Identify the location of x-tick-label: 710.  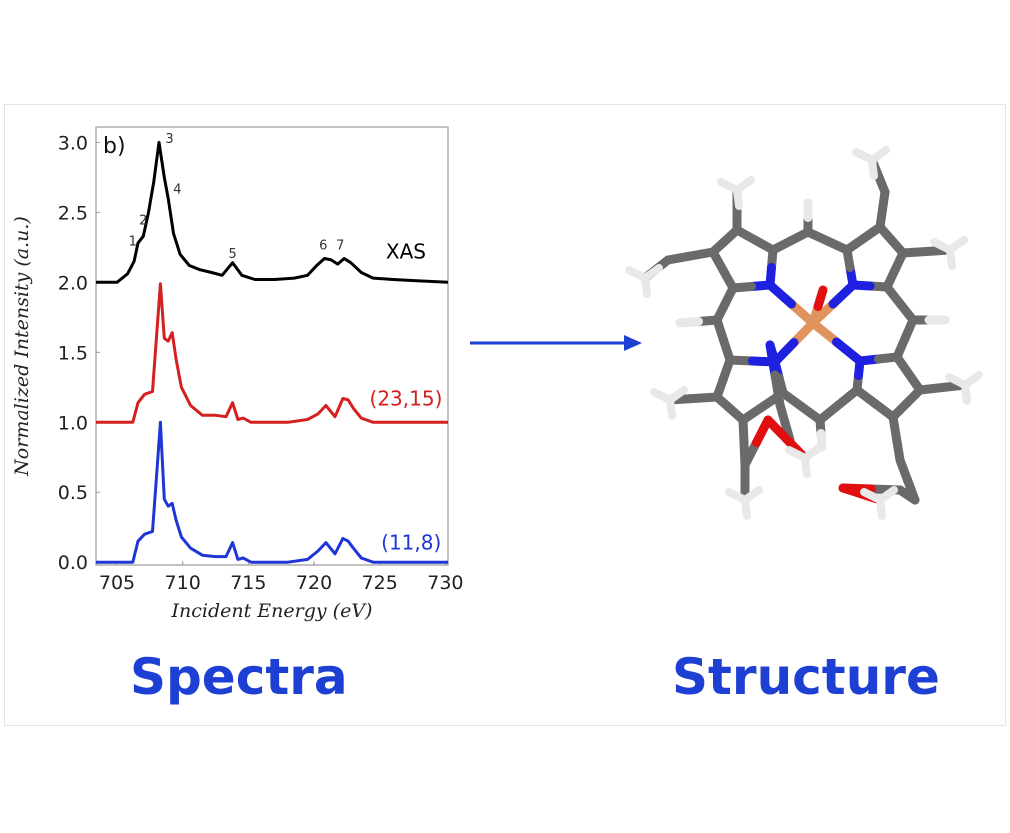
(183, 583).